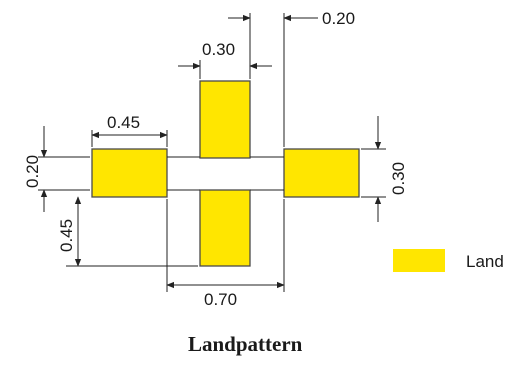 This screenshot has height=365, width=517. I want to click on dim-left-offset-height: 0.45, so click(127, 231).